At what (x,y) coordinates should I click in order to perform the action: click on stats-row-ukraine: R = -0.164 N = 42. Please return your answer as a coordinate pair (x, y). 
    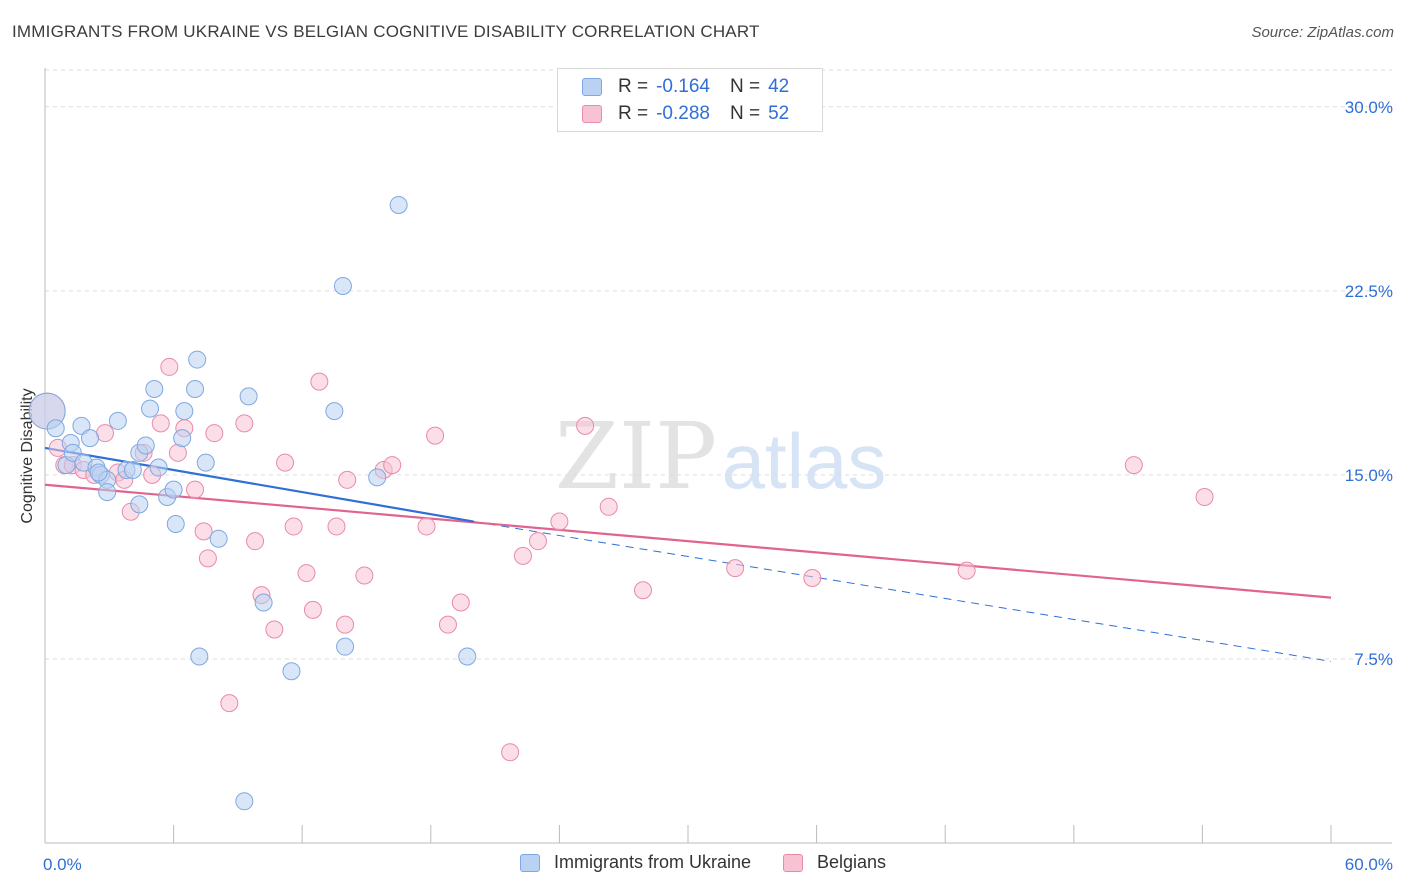
    Looking at the image, I should click on (685, 87).